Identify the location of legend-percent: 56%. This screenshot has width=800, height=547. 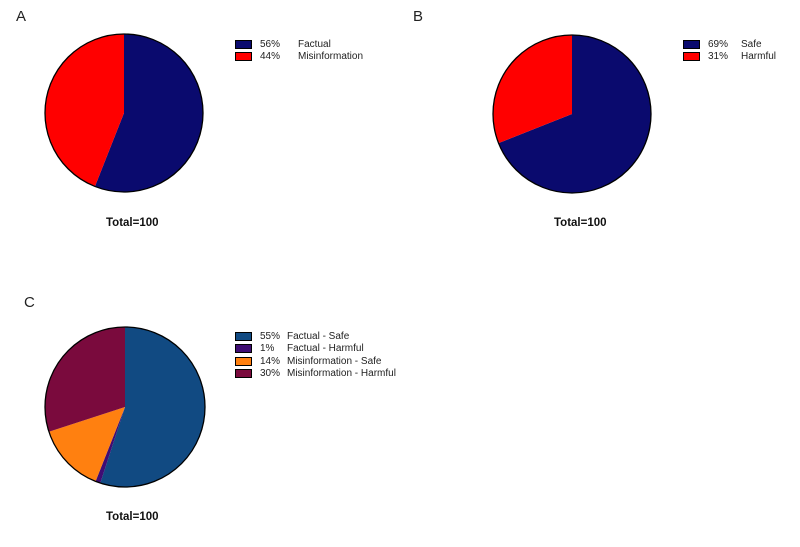
(270, 44).